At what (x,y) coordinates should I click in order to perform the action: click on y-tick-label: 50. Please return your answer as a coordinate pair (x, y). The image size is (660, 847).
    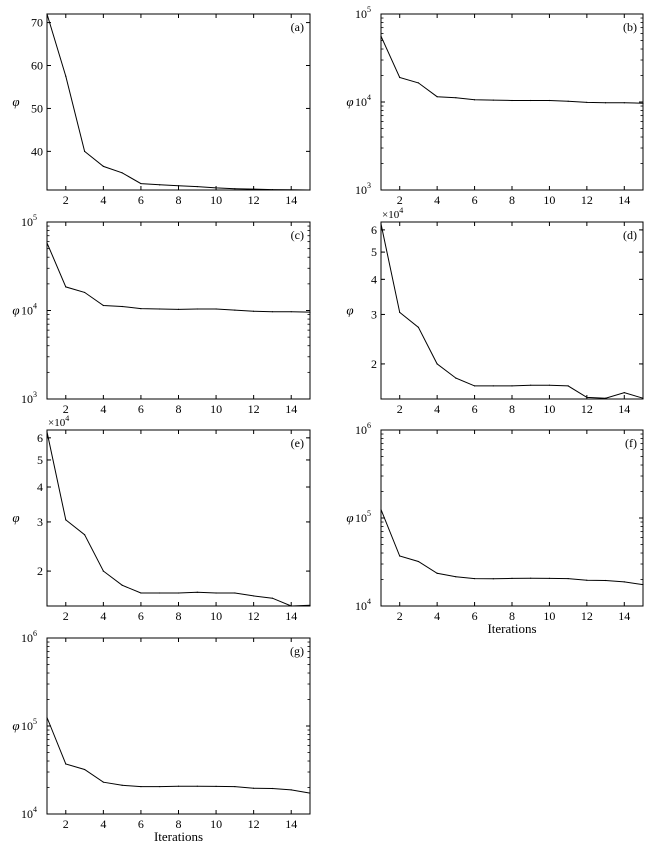
    Looking at the image, I should click on (37, 108).